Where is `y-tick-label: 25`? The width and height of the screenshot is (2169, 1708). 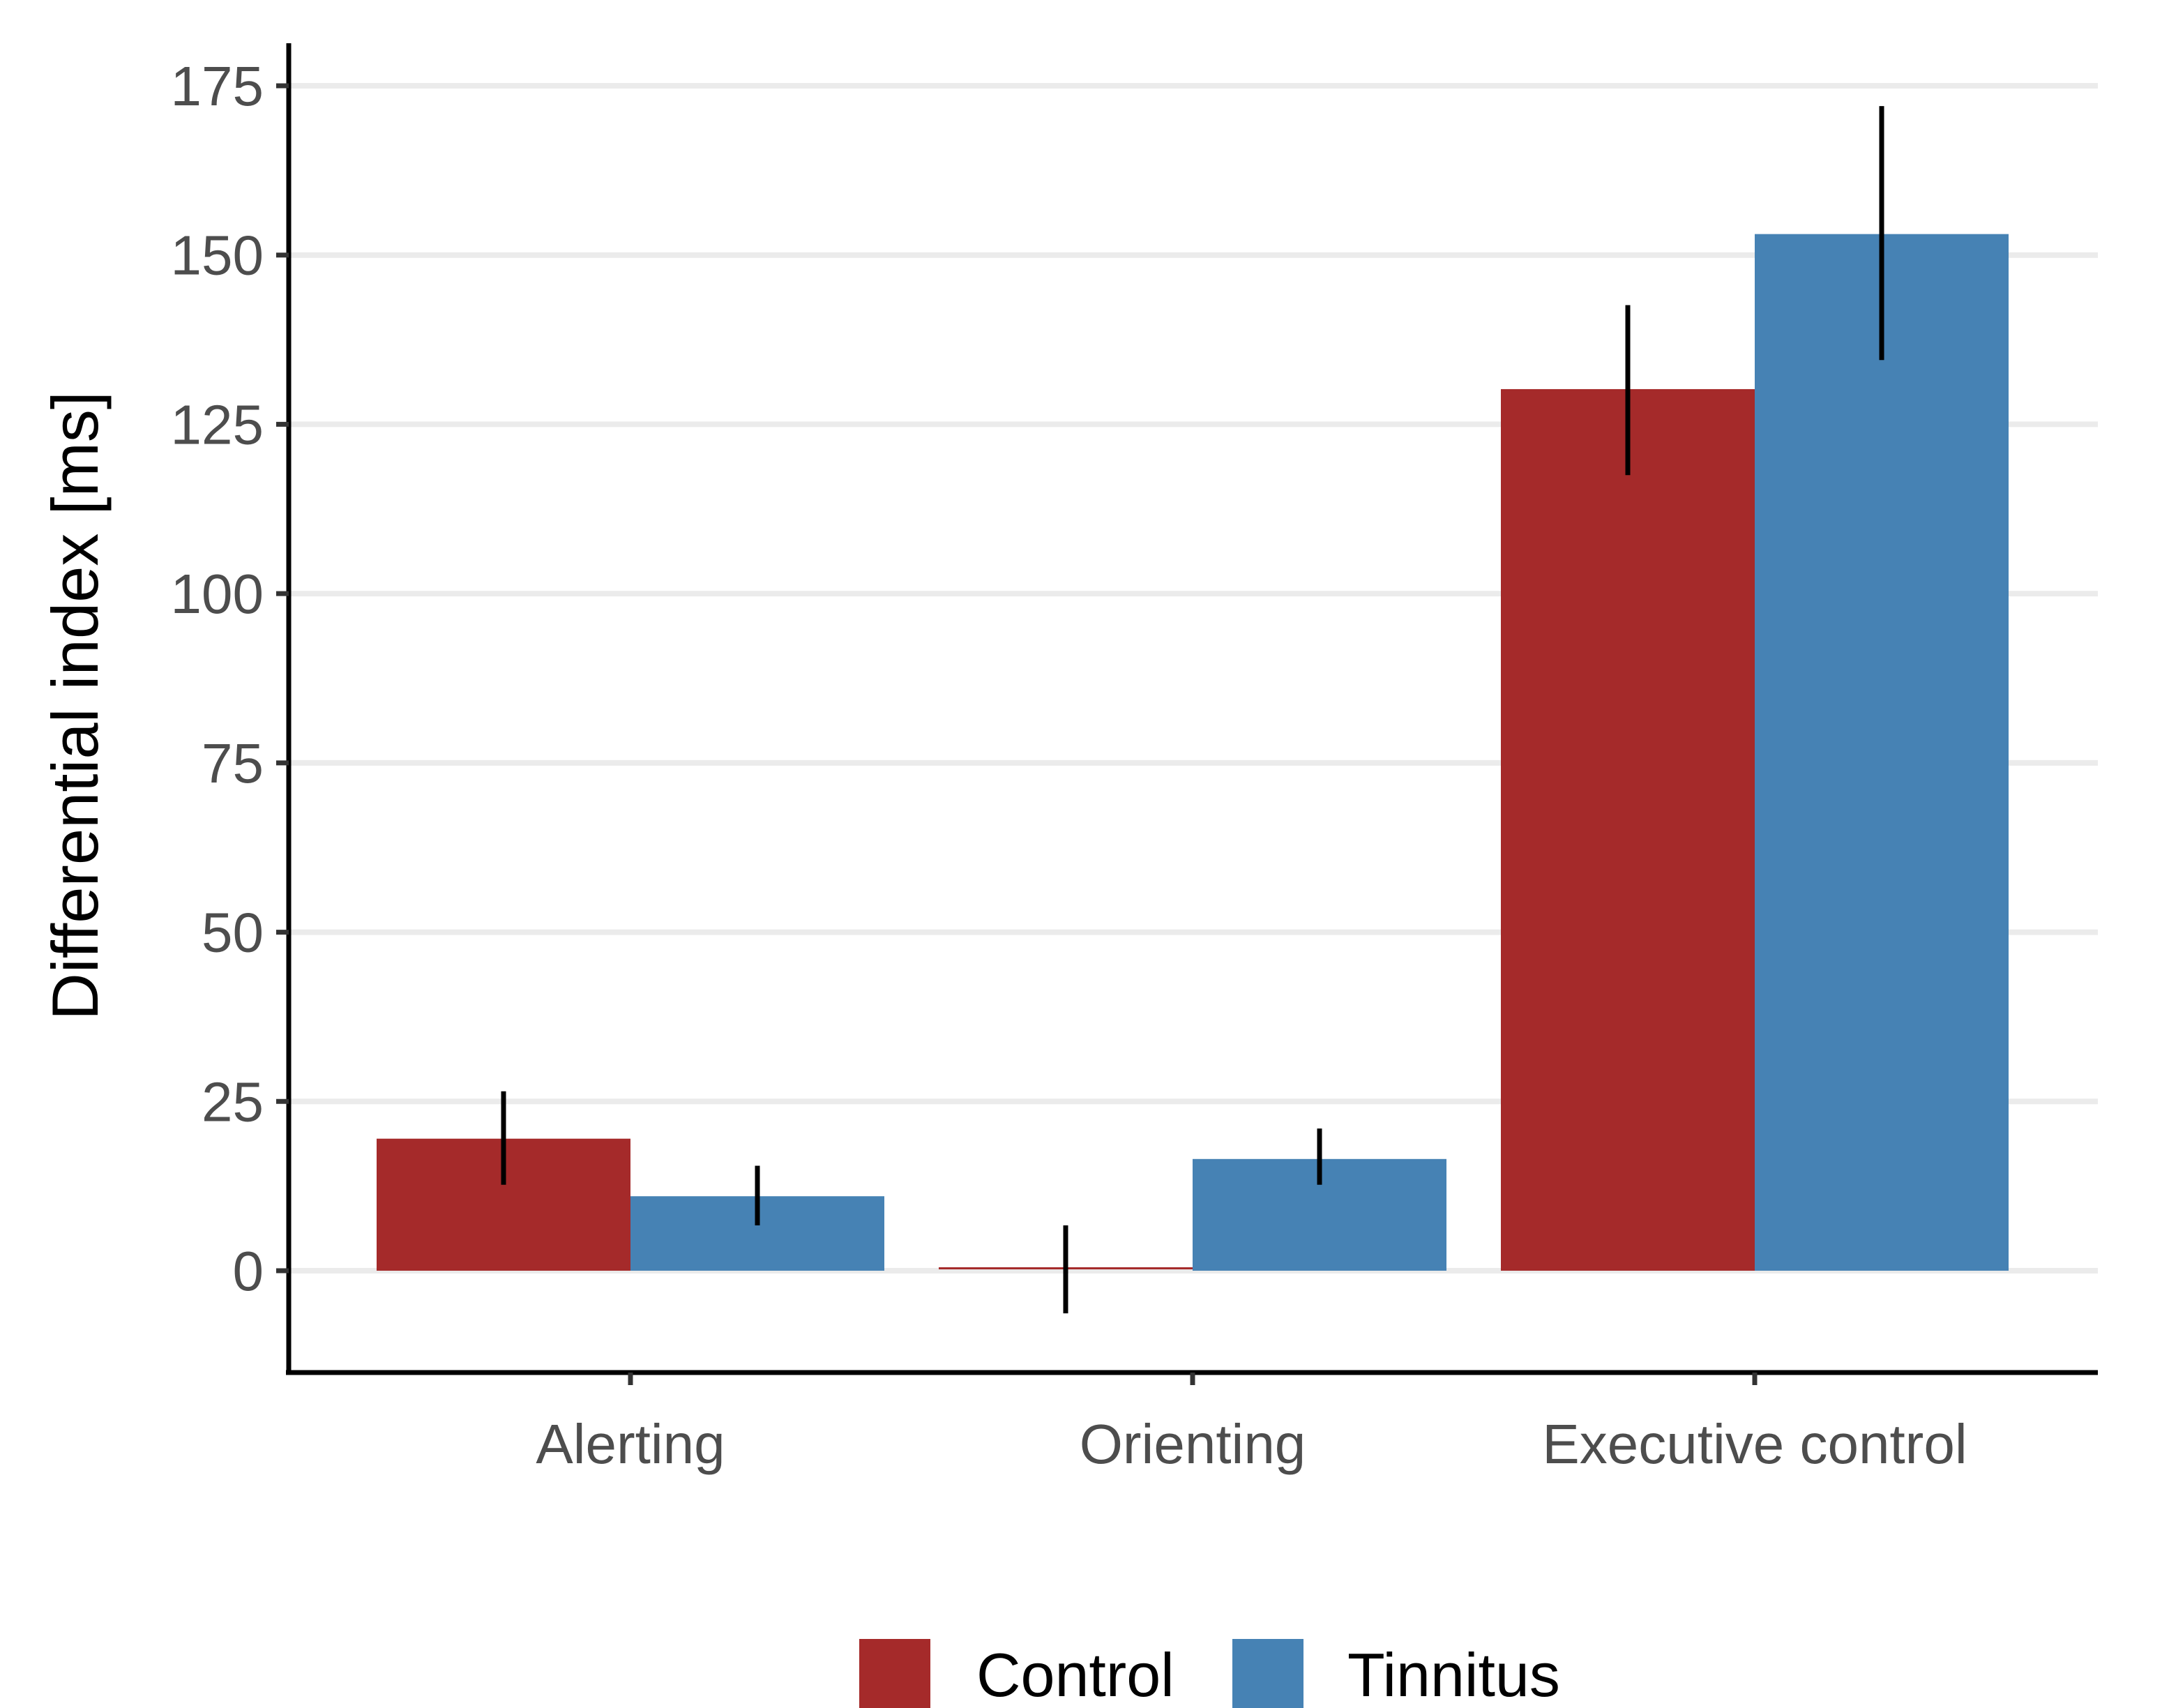
y-tick-label: 25 is located at coordinates (233, 1102).